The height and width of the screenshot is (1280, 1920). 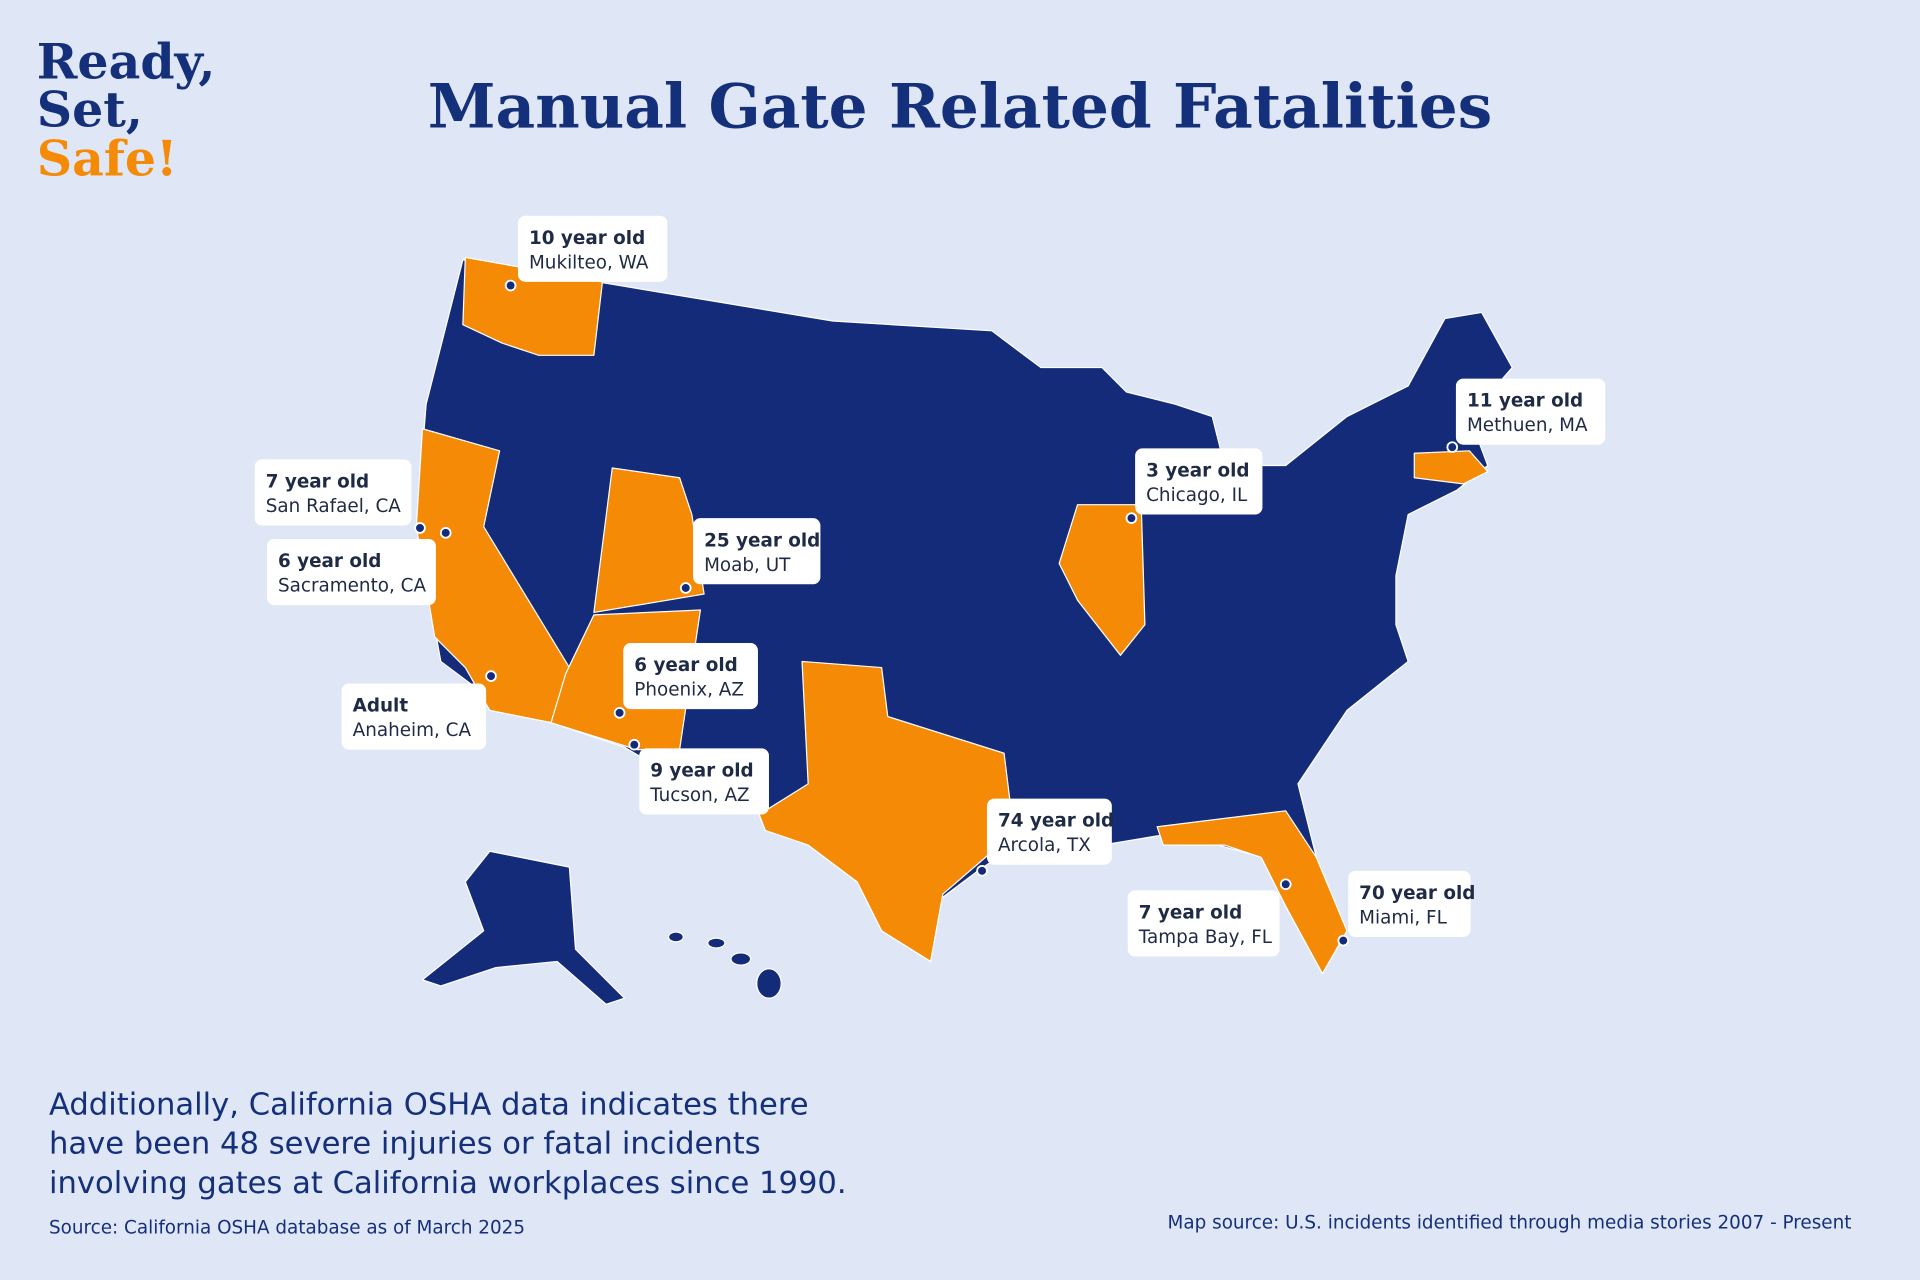 What do you see at coordinates (1056, 821) in the screenshot?
I see `callout-age: 74 year old` at bounding box center [1056, 821].